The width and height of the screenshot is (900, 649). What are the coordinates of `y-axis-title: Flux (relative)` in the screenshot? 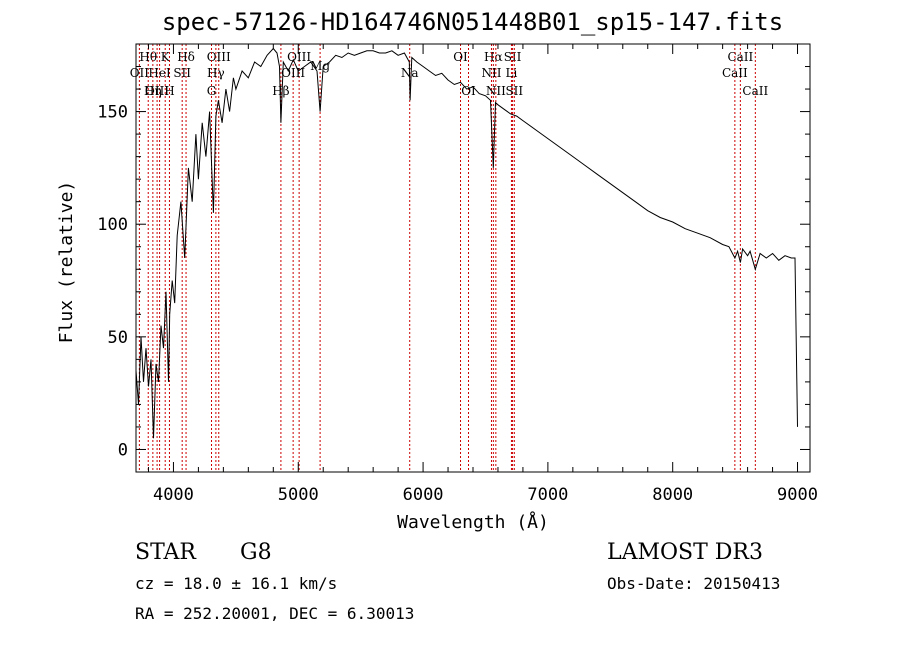 It's located at (66, 262).